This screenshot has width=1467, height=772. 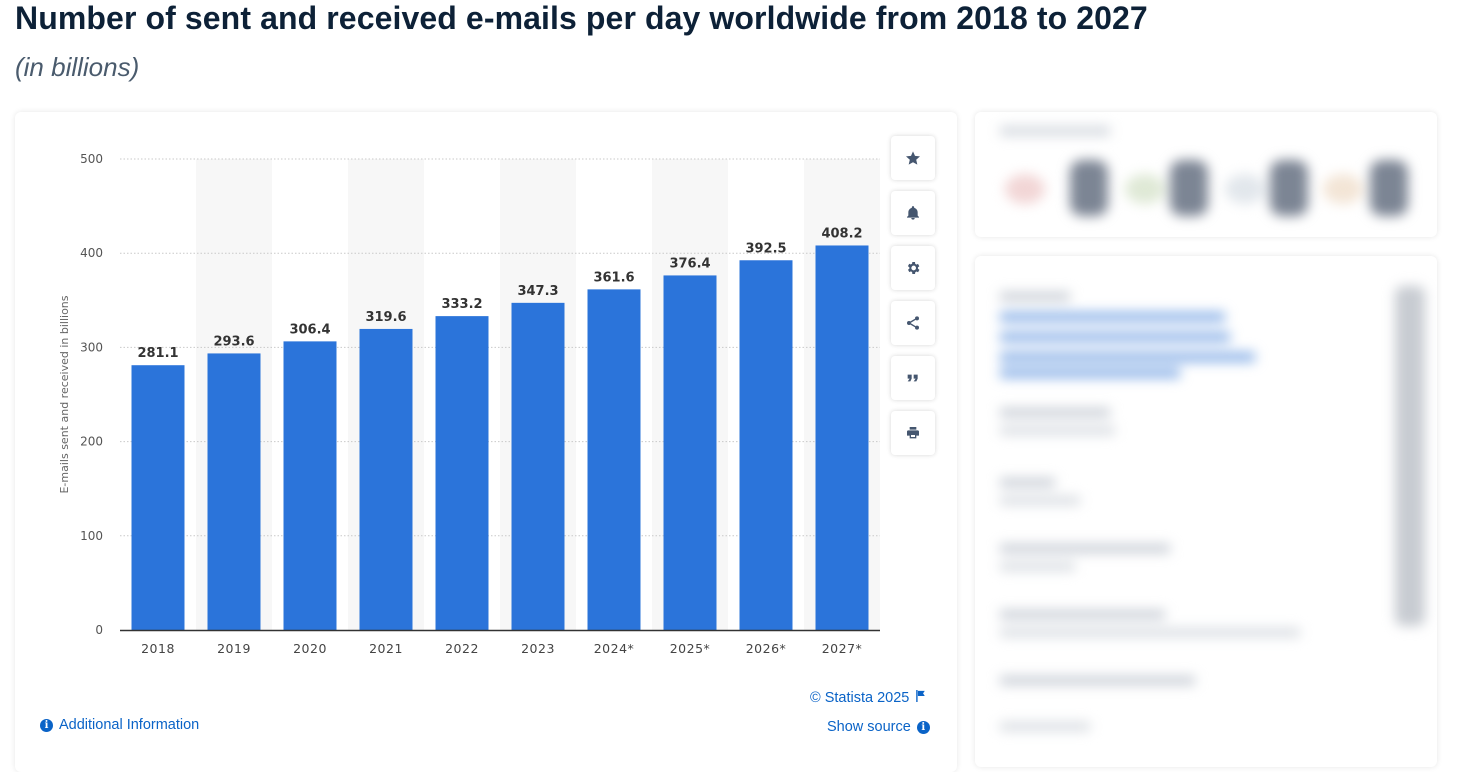 I want to click on x-tick-label: 2021, so click(x=386, y=648).